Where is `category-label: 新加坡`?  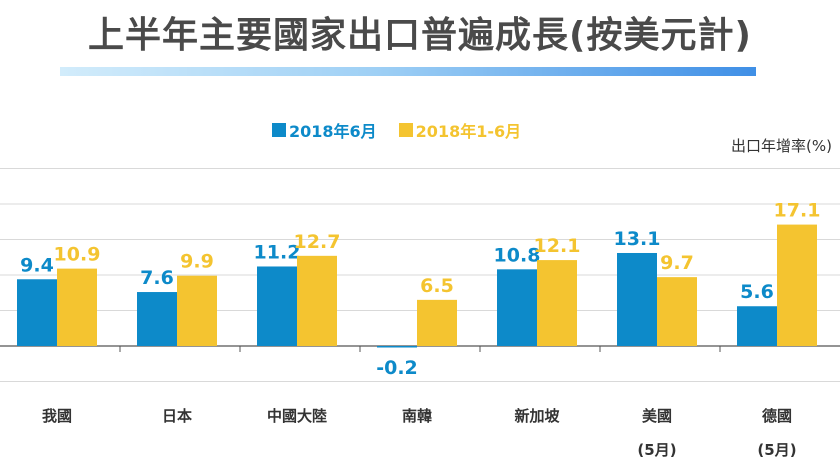
category-label: 新加坡 is located at coordinates (536, 416).